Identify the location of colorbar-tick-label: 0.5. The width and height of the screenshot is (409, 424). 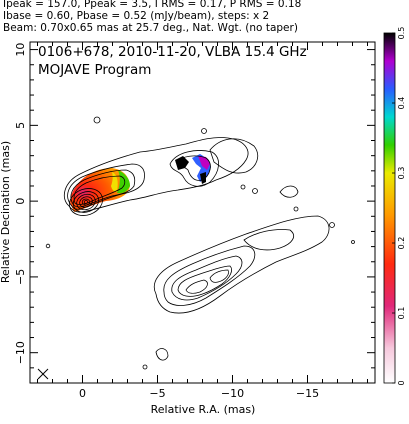
(401, 33).